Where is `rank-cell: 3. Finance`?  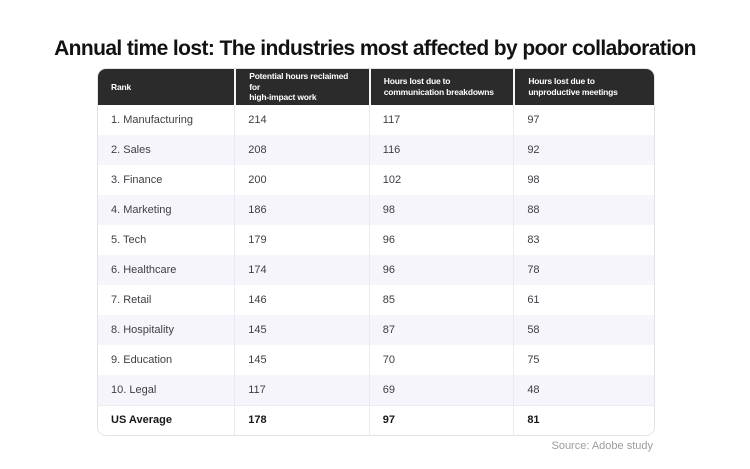 rank-cell: 3. Finance is located at coordinates (166, 179).